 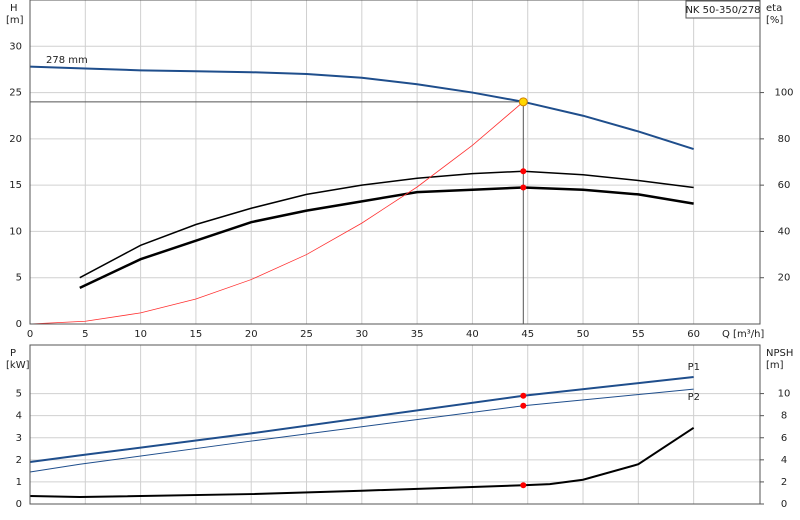 What do you see at coordinates (784, 139) in the screenshot?
I see `y2-tick-label: 80` at bounding box center [784, 139].